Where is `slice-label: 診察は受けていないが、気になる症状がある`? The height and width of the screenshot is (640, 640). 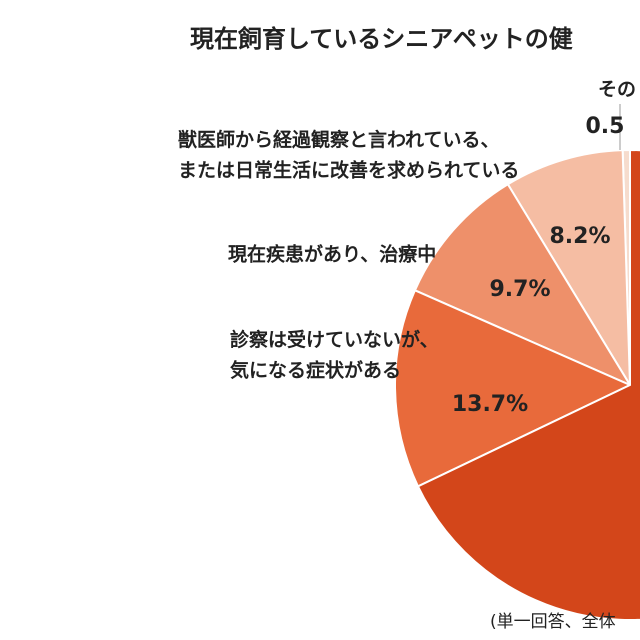 slice-label: 診察は受けていないが、気になる症状がある is located at coordinates (334, 354).